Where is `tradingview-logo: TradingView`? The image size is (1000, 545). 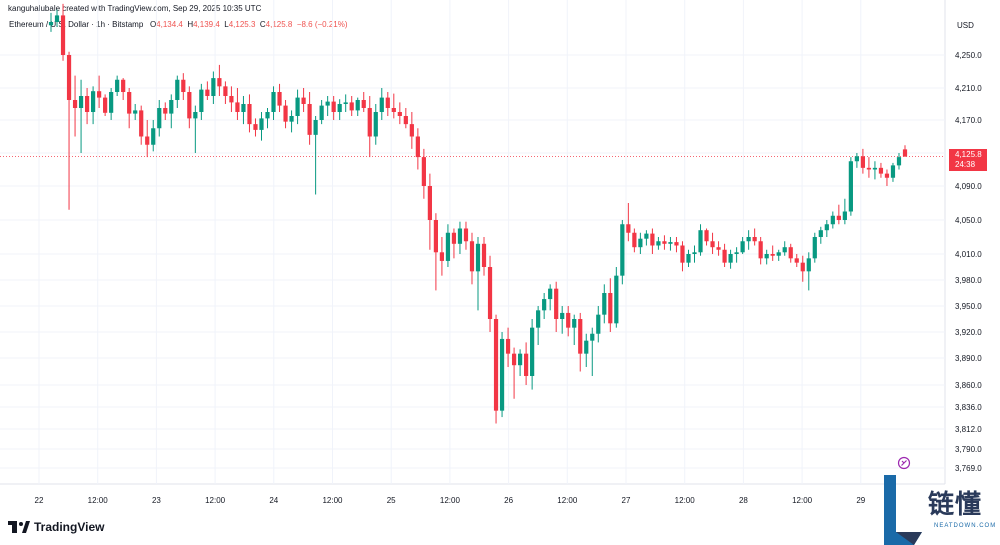
tradingview-logo: TradingView is located at coordinates (56, 527).